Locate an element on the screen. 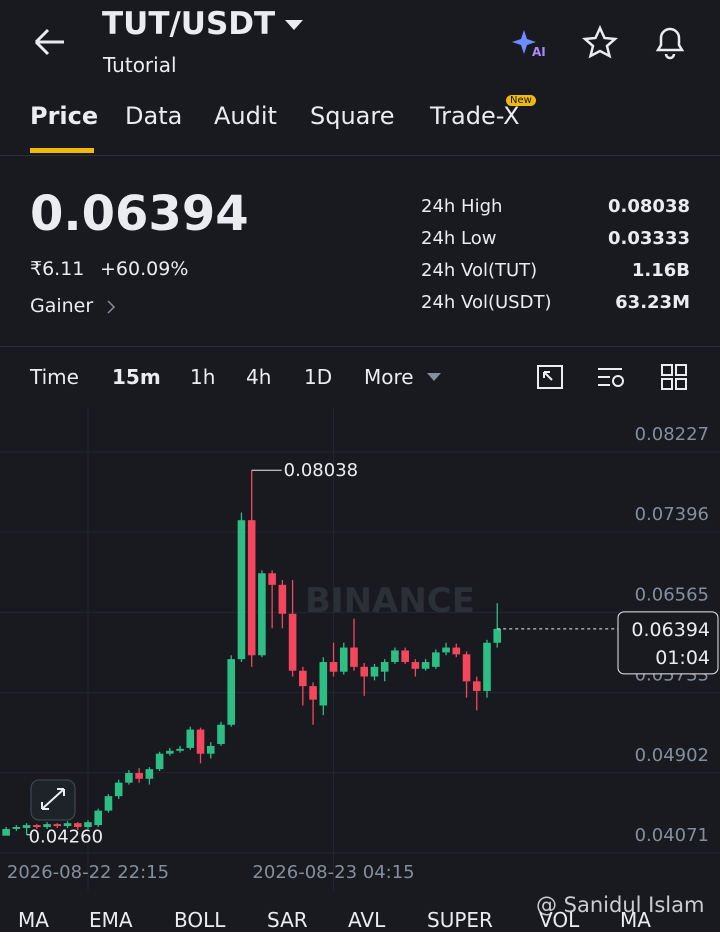  stat-label: 24h Low is located at coordinates (459, 238).